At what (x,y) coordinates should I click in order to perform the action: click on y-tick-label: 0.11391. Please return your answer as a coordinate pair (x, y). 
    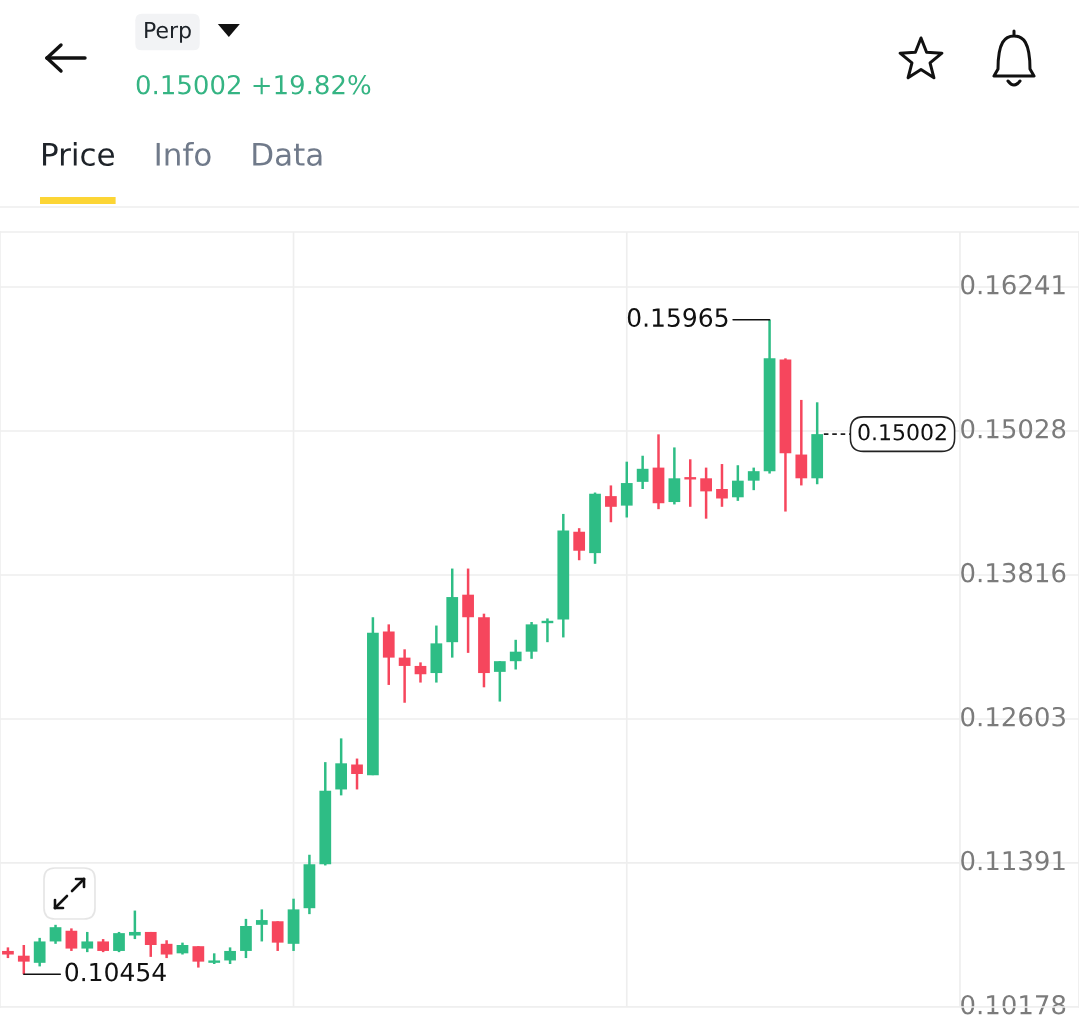
    Looking at the image, I should click on (1013, 860).